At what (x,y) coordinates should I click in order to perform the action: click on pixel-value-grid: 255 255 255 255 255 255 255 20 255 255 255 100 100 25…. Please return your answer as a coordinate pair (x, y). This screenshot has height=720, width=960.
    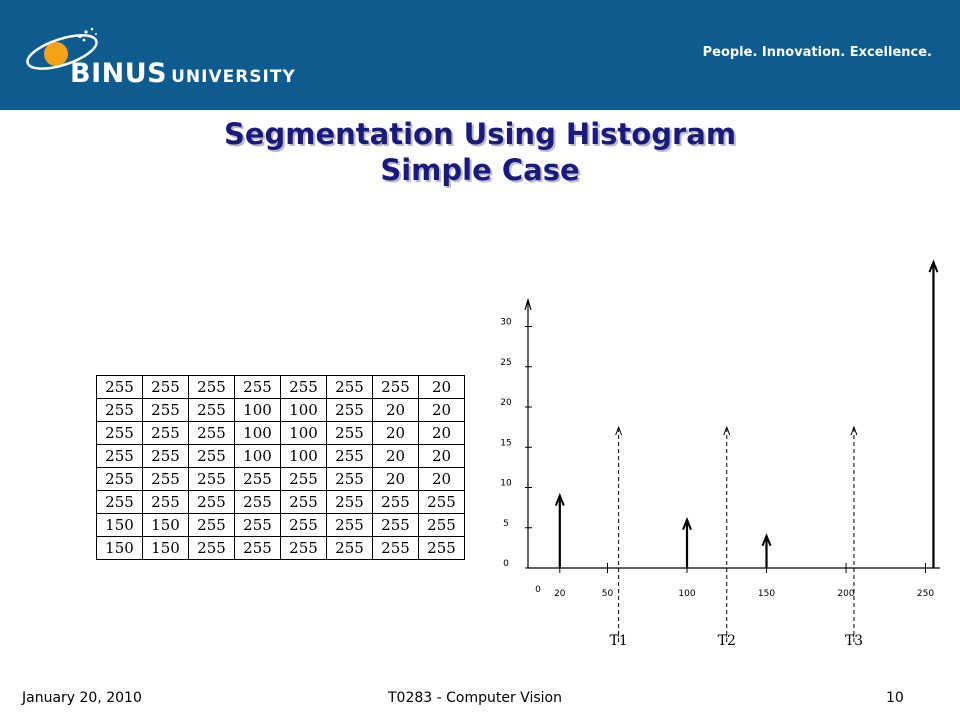
    Looking at the image, I should click on (280, 467).